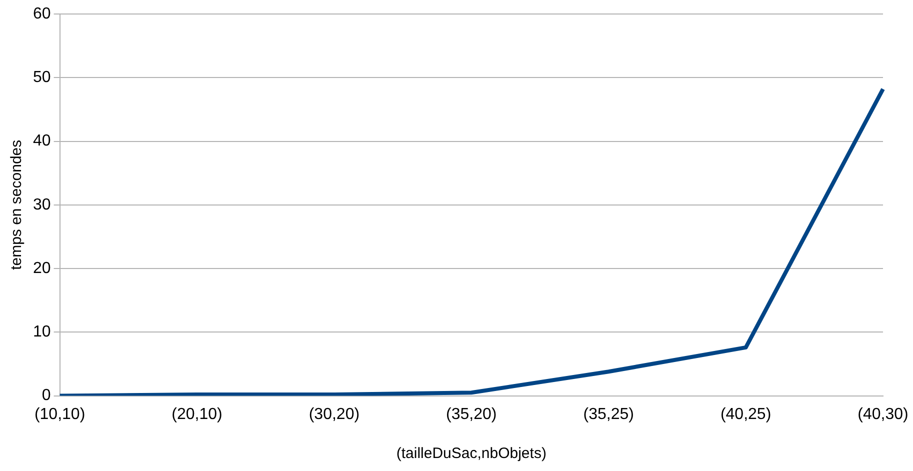 Image resolution: width=913 pixels, height=471 pixels. What do you see at coordinates (42, 268) in the screenshot?
I see `y-tick-label: 20` at bounding box center [42, 268].